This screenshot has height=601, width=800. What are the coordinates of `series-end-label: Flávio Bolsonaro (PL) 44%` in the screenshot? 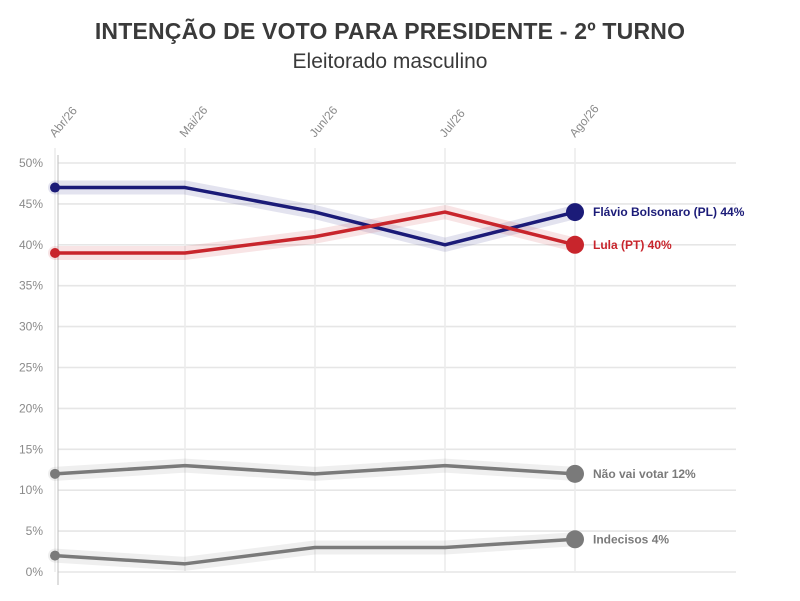 It's located at (669, 212).